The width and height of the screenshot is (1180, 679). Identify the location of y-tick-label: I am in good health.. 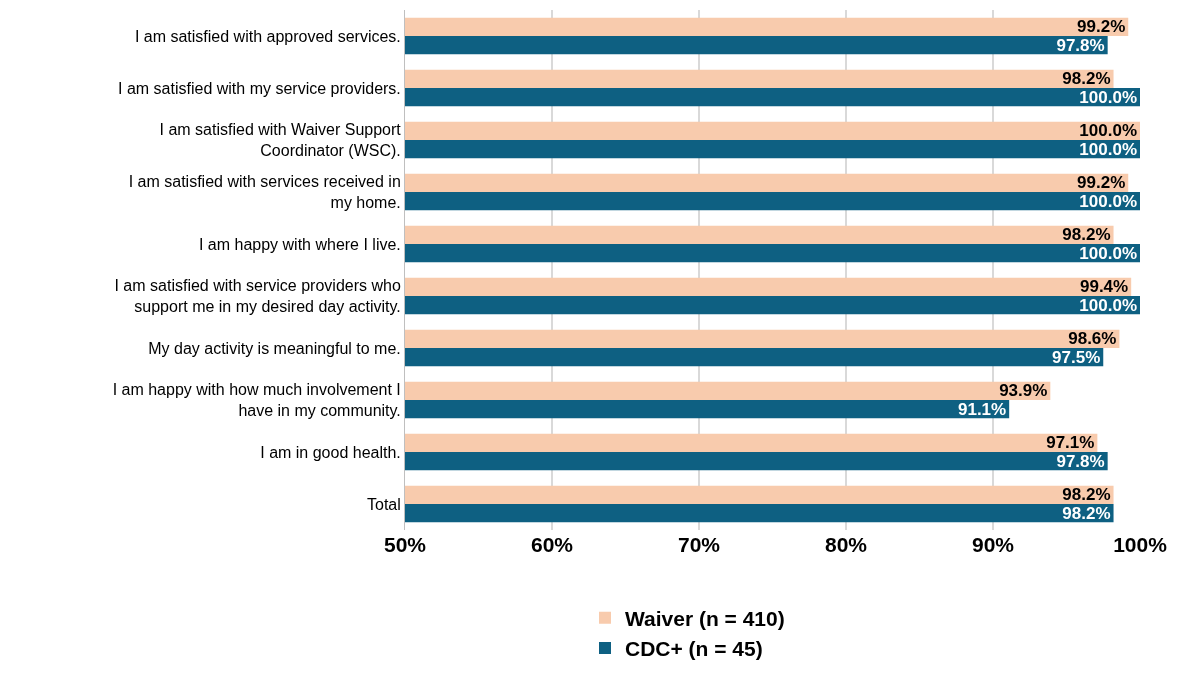
(330, 452).